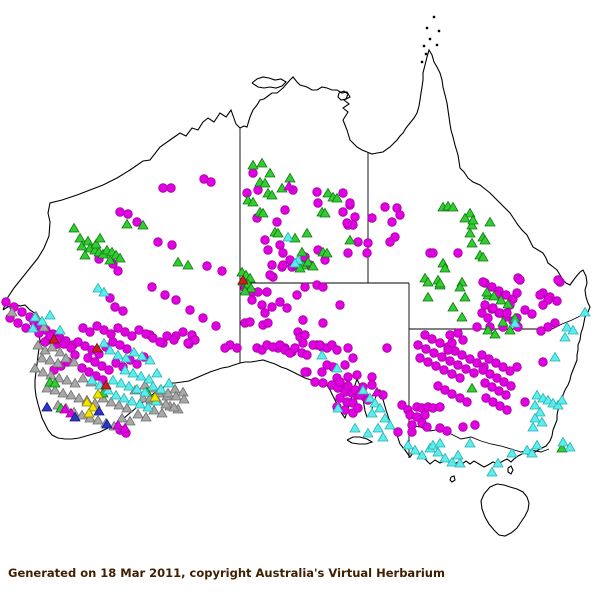 This screenshot has height=600, width=600. I want to click on red-triangle-records-marker, so click(54, 338).